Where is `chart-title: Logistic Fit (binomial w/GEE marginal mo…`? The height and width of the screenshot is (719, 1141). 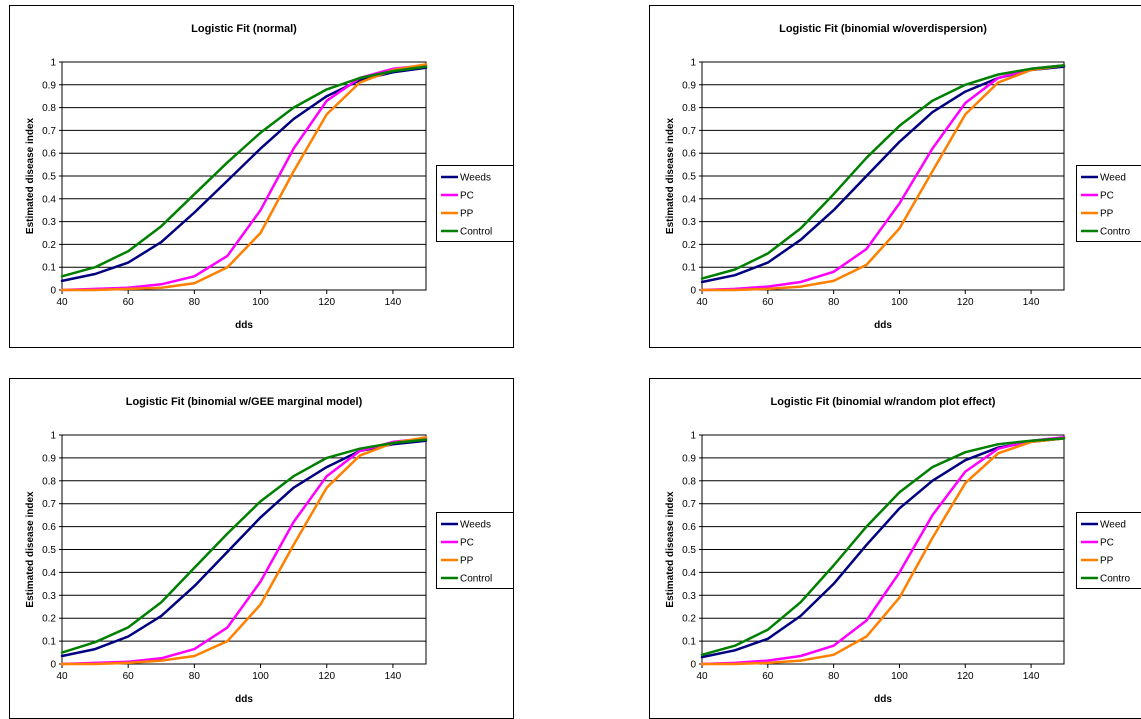
chart-title: Logistic Fit (binomial w/GEE marginal mo… is located at coordinates (244, 402).